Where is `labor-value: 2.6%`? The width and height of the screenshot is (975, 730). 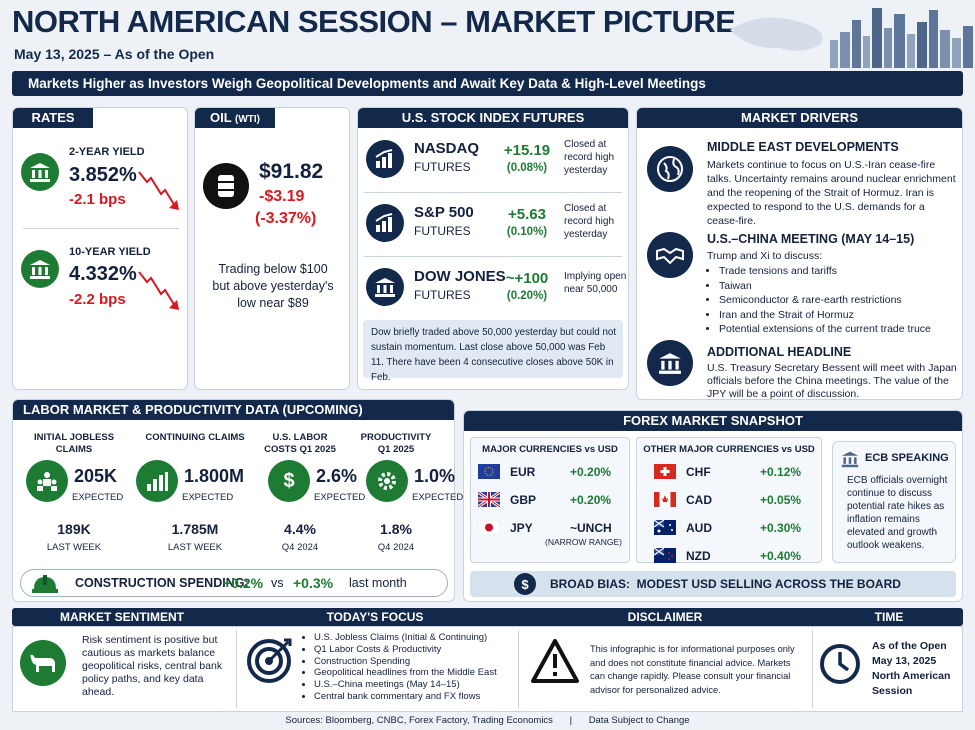 labor-value: 2.6% is located at coordinates (337, 476).